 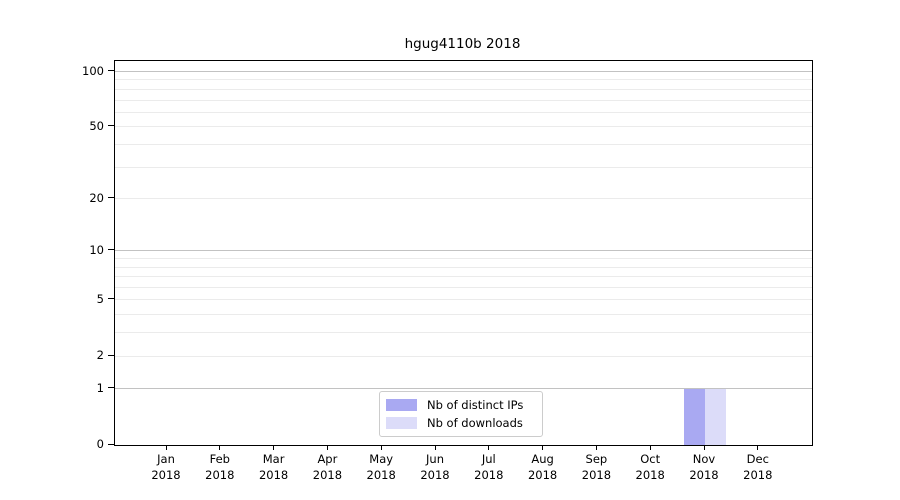 What do you see at coordinates (461, 414) in the screenshot?
I see `legend: Nb of distinct IPs Nb of downloads` at bounding box center [461, 414].